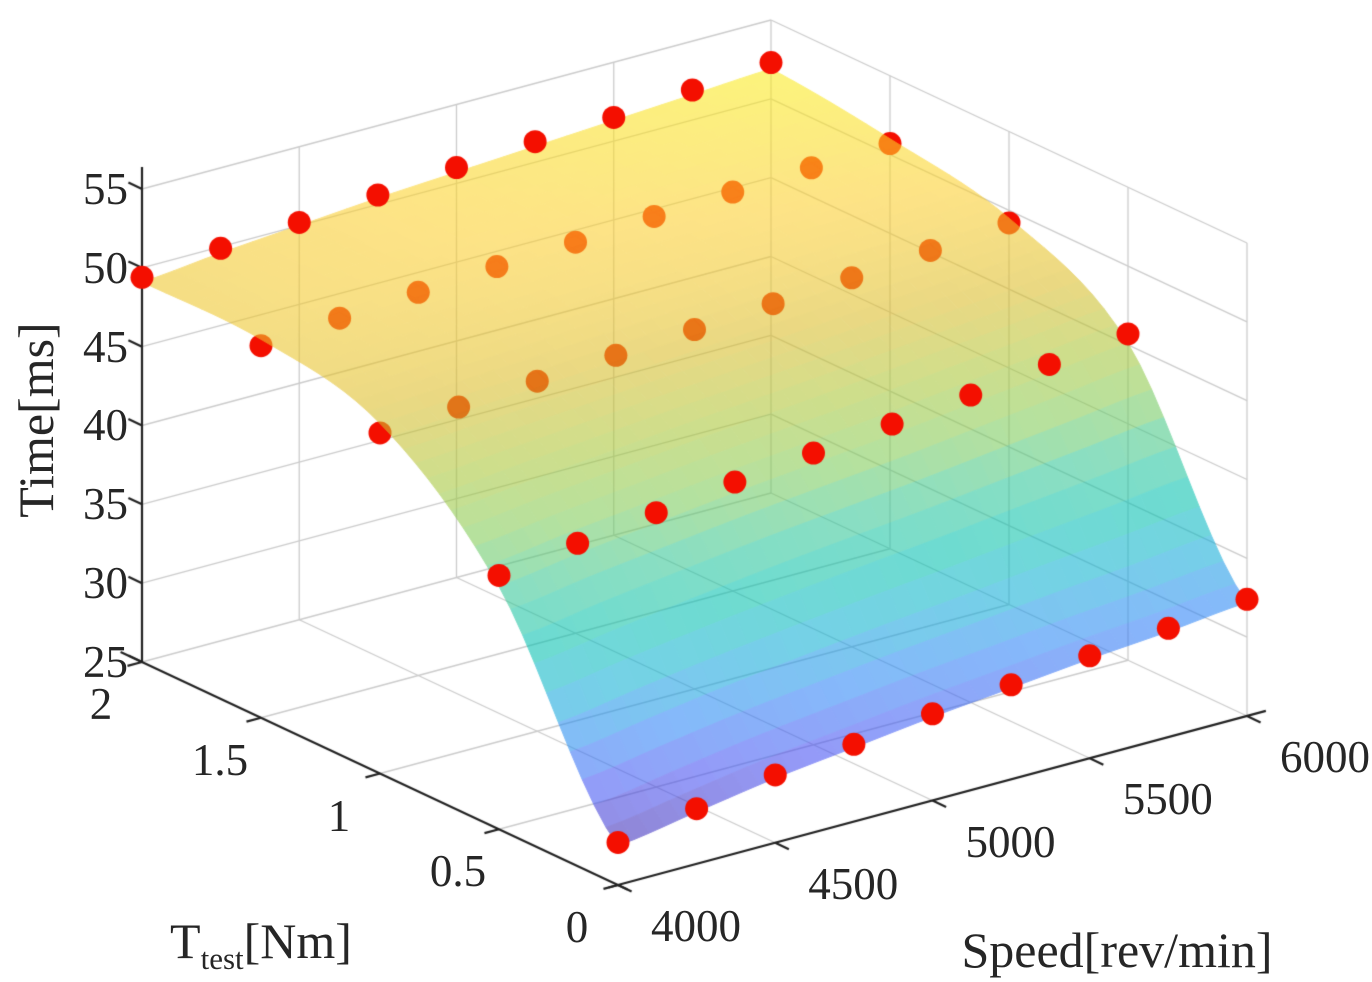  Describe the element at coordinates (36, 420) in the screenshot. I see `z-axis-label: Time[ms]` at that location.